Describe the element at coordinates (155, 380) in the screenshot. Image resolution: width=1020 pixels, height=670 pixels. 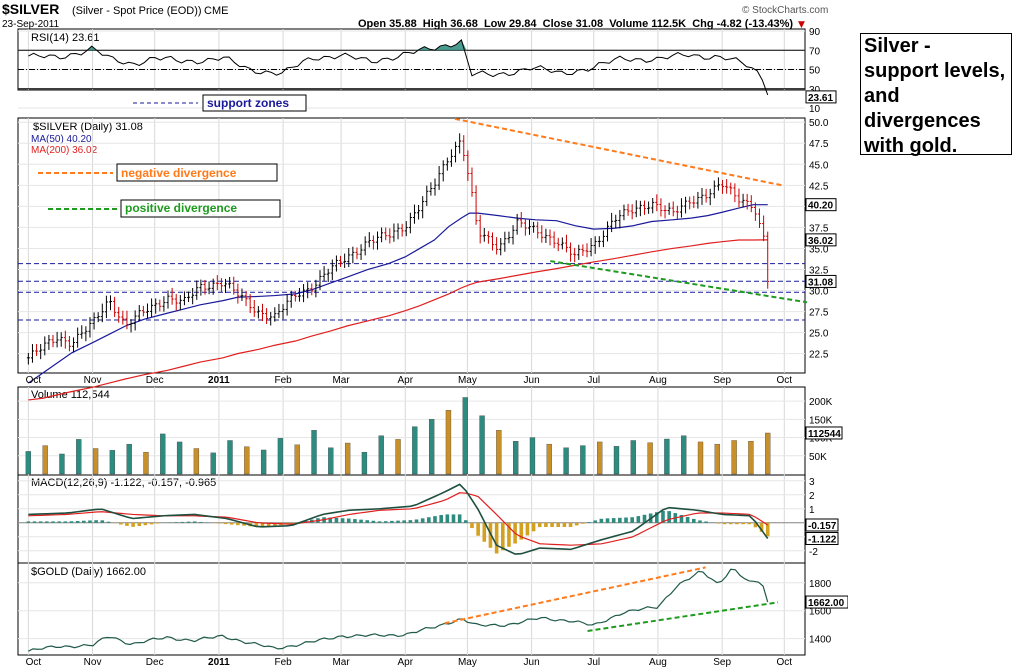
I see `month-label-top: Dec` at that location.